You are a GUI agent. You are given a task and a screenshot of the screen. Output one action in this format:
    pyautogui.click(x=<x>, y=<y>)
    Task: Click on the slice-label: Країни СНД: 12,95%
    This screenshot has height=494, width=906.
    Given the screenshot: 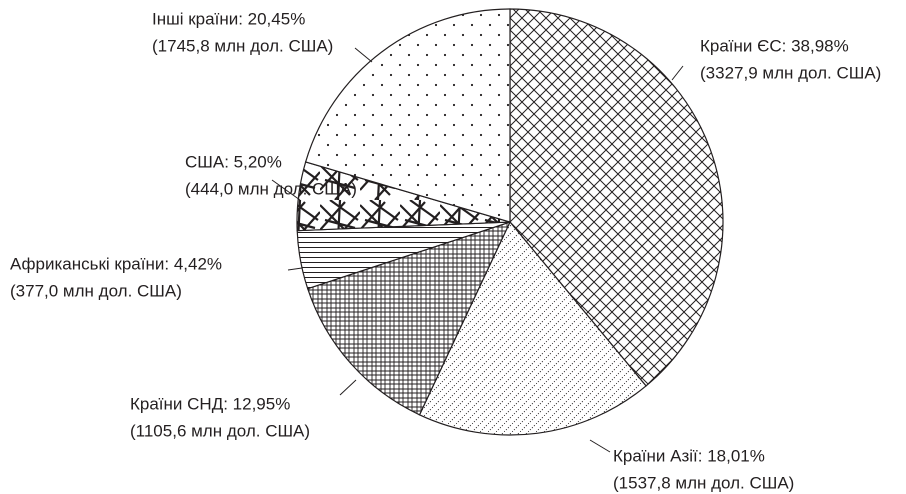 What is the action you would take?
    pyautogui.click(x=210, y=403)
    